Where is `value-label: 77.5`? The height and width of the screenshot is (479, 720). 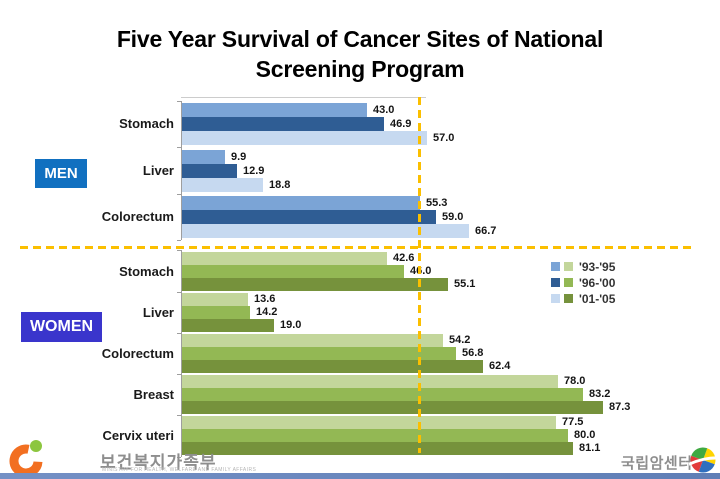 value-label: 77.5 is located at coordinates (573, 422).